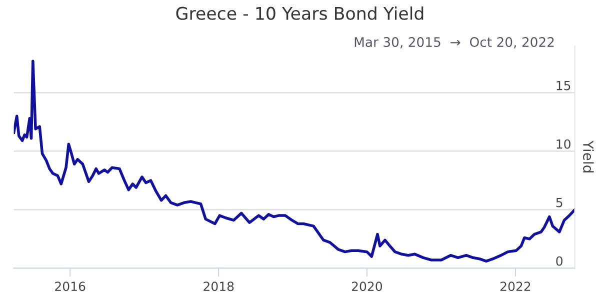 The height and width of the screenshot is (298, 600). What do you see at coordinates (367, 287) in the screenshot?
I see `x-tick-label: 2020` at bounding box center [367, 287].